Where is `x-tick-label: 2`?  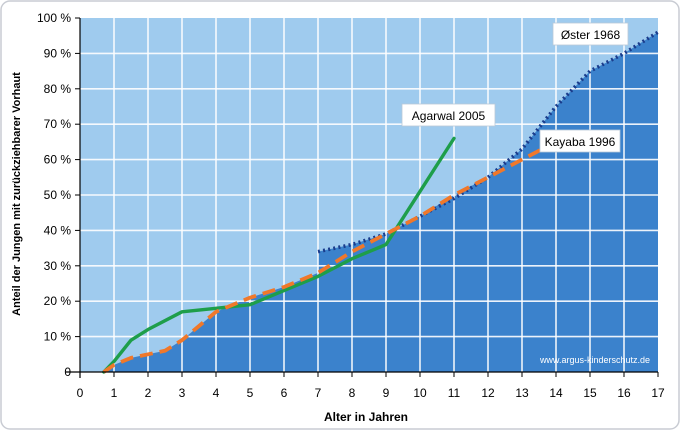
x-tick-label: 2 is located at coordinates (148, 393).